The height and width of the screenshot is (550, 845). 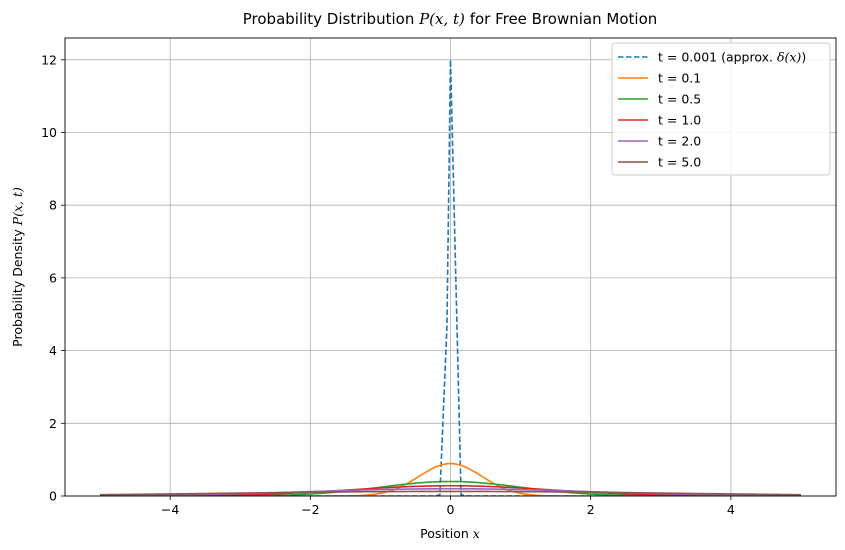 I want to click on legend-box, so click(x=721, y=109).